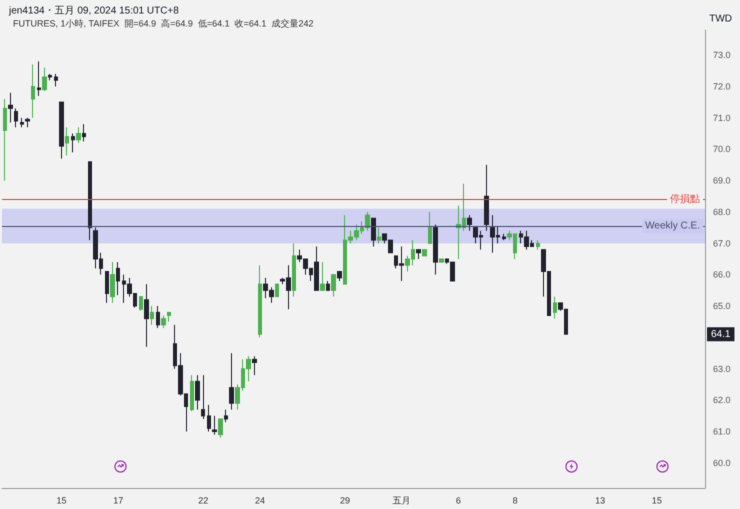 The width and height of the screenshot is (740, 509). I want to click on chart-subtitle: FUTURES, 1小時, TAIFEX 開=64.9 高=64.9 低=64.1 收=64.1 成交量242, so click(163, 23).